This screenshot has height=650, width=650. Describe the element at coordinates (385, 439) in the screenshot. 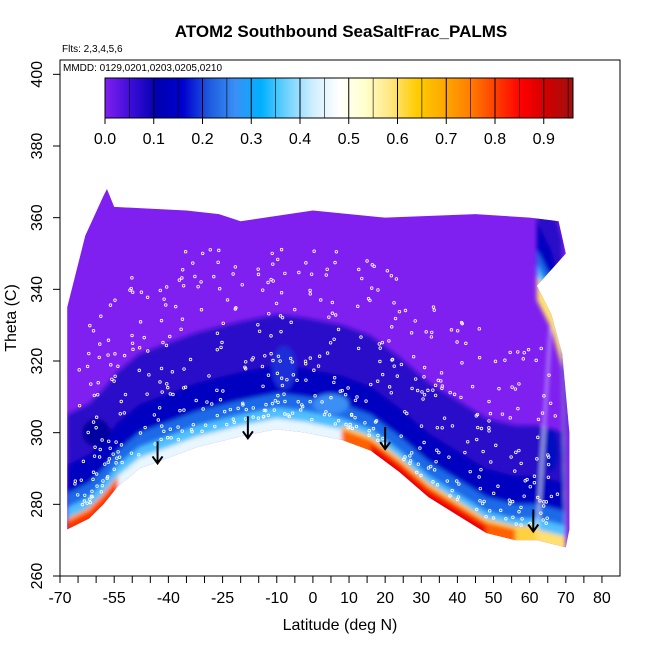

I see `descent-arrow` at that location.